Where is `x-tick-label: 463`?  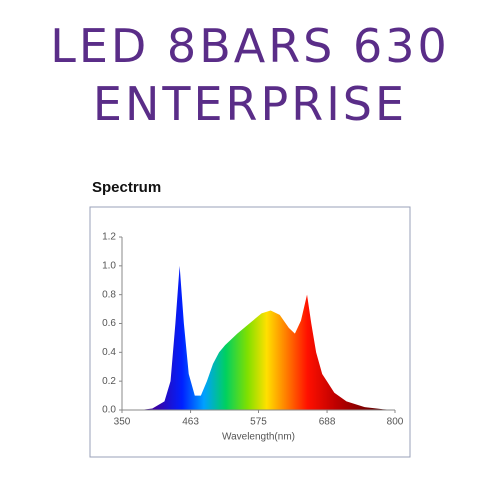 x-tick-label: 463 is located at coordinates (190, 422).